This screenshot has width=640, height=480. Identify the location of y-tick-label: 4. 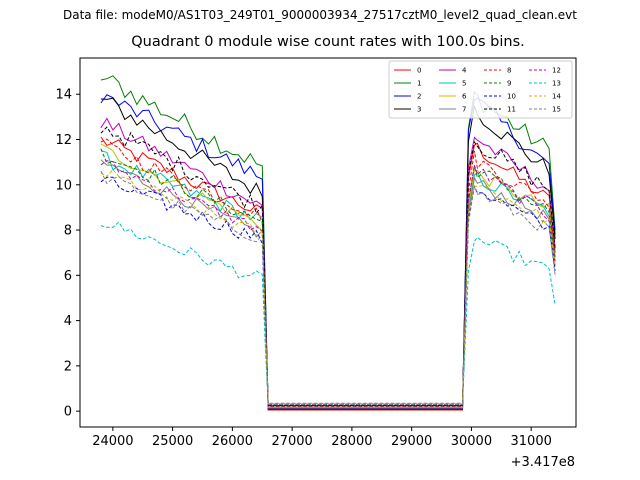
(68, 321).